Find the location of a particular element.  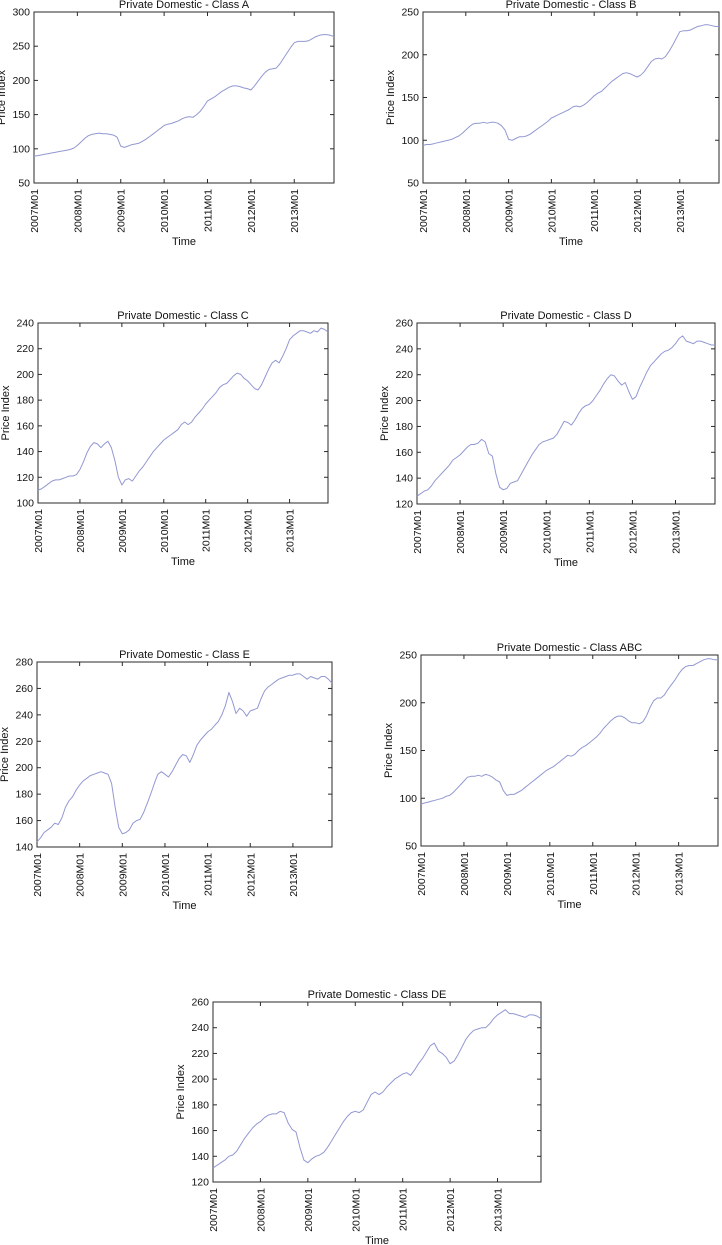

y-tick-label: 250 is located at coordinates (410, 13).